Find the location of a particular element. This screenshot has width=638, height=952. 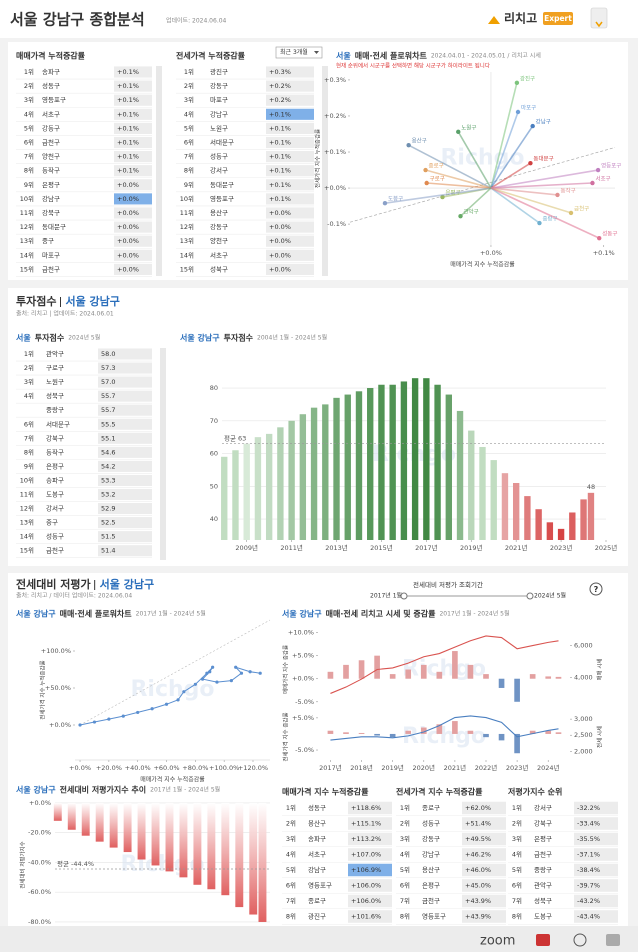

district: 중랑구 is located at coordinates (55, 410).